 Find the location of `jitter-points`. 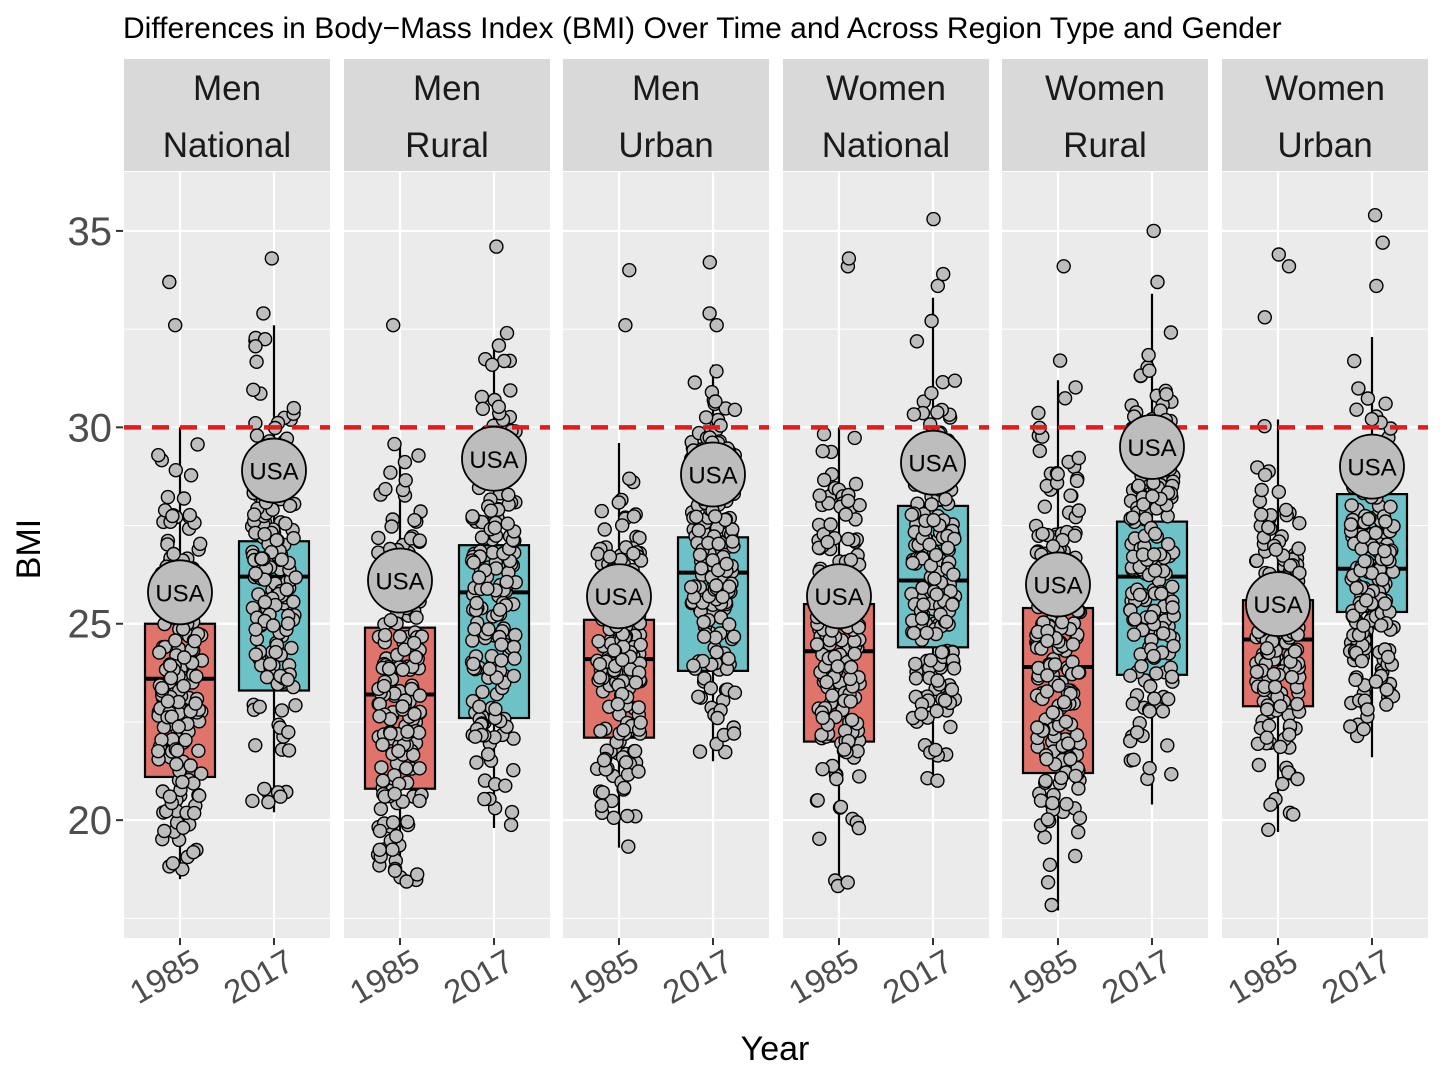

jitter-points is located at coordinates (180, 575).